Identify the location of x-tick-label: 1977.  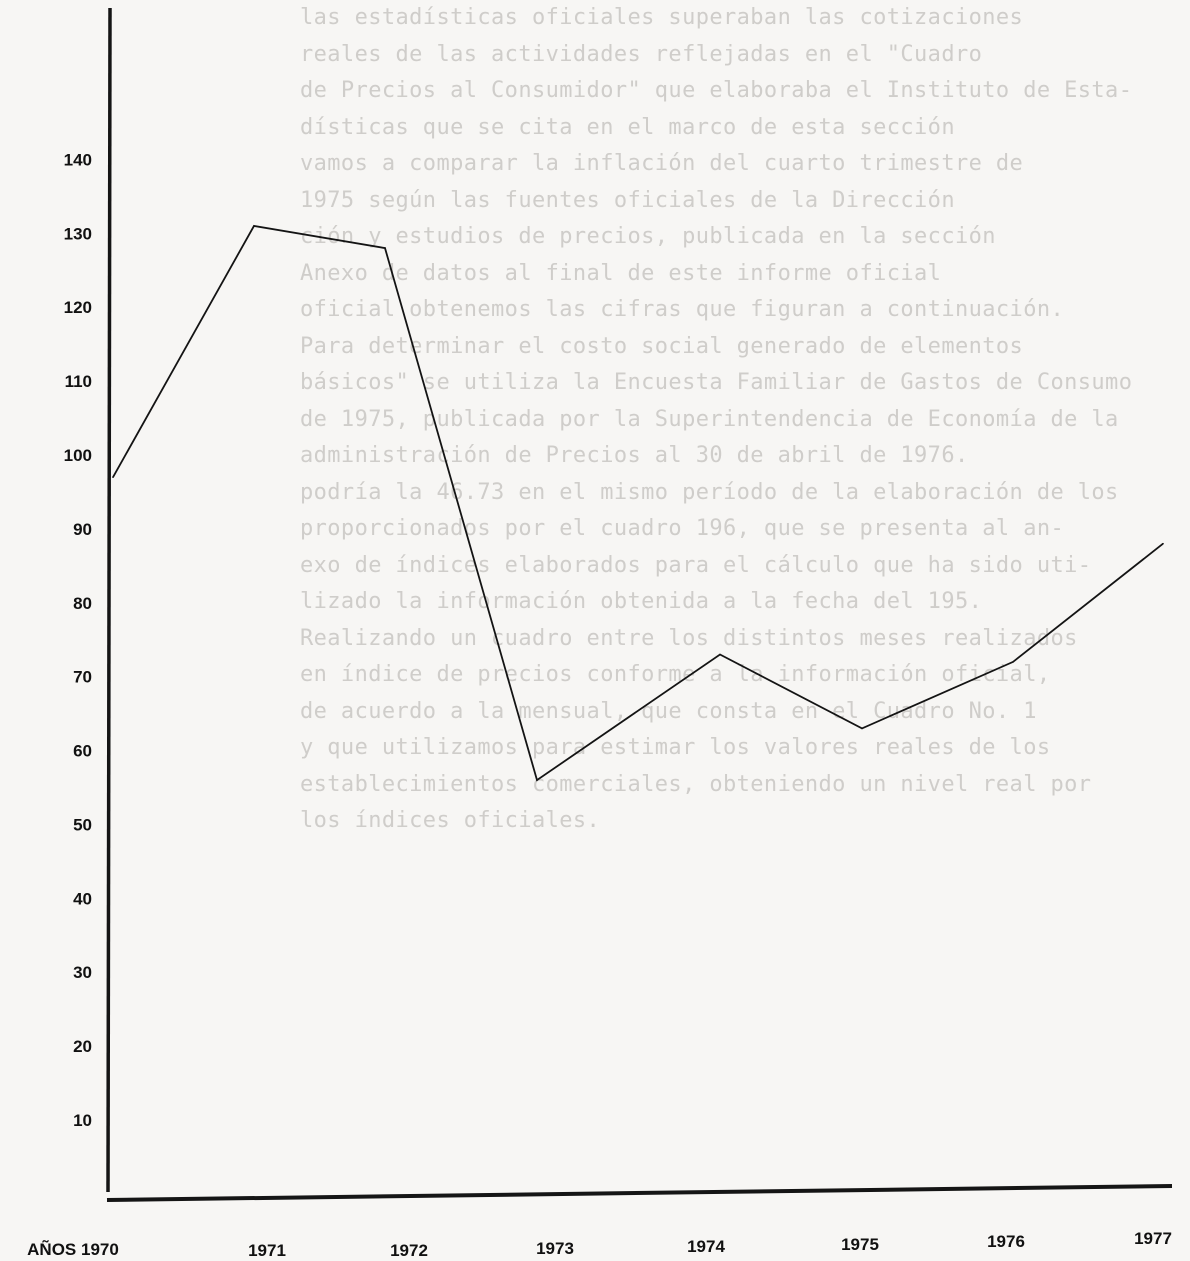
(1153, 1238).